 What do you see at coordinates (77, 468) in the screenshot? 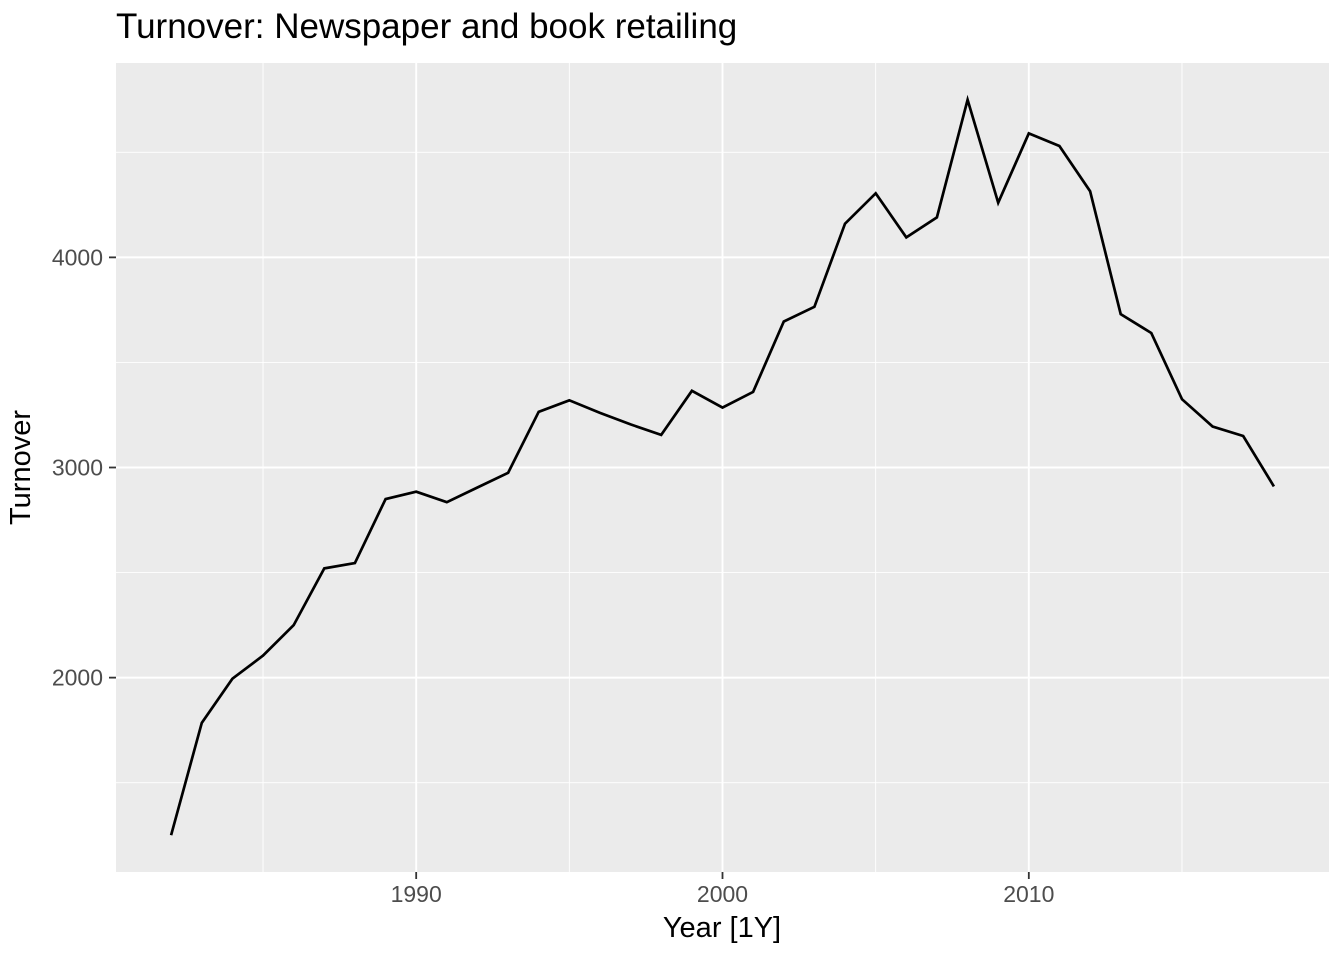
I see `y-tick-label: 3000` at bounding box center [77, 468].